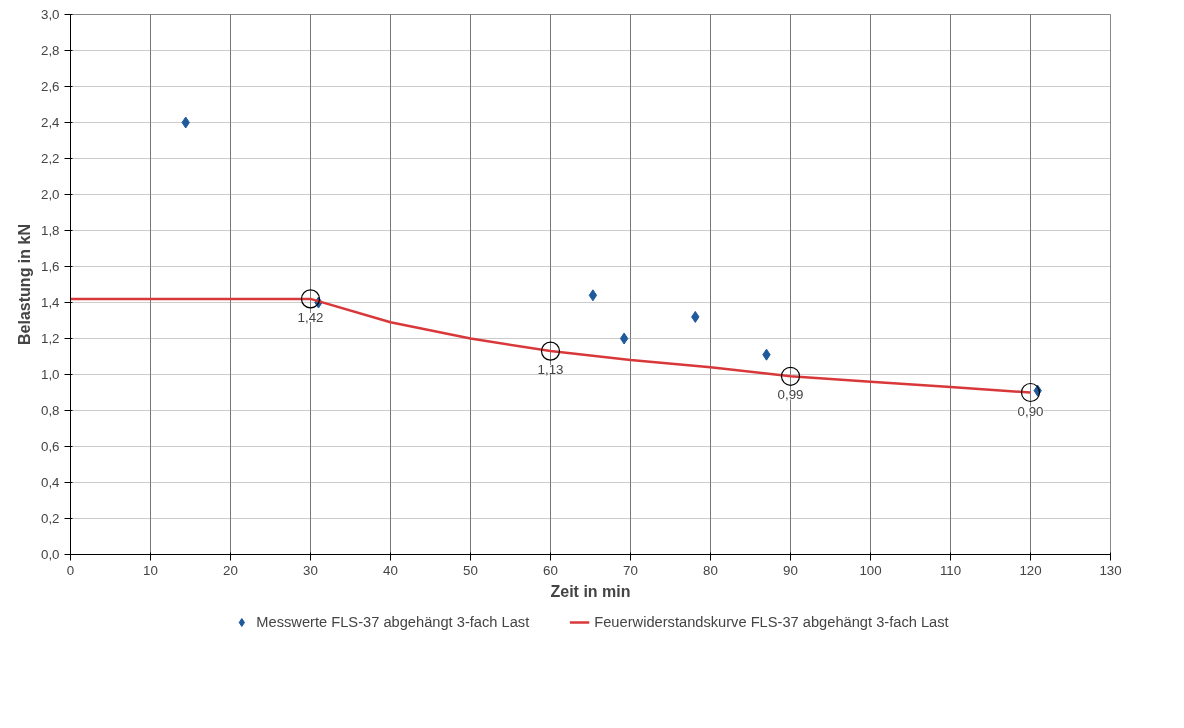 This screenshot has width=1184, height=728. I want to click on y-tick-label: 2,2, so click(50, 158).